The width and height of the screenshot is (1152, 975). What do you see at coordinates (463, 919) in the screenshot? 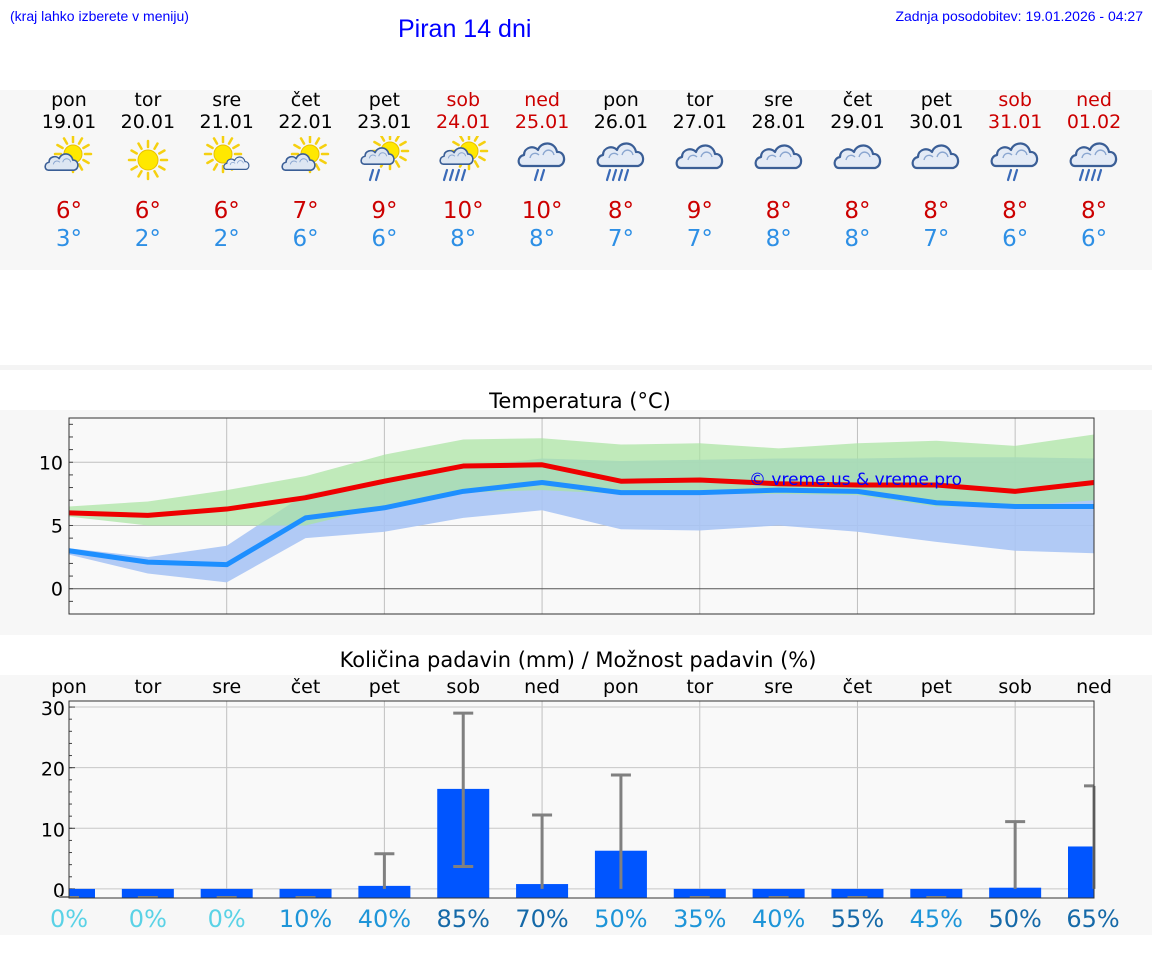
I see `precipitation-probability-label: 85%` at bounding box center [463, 919].